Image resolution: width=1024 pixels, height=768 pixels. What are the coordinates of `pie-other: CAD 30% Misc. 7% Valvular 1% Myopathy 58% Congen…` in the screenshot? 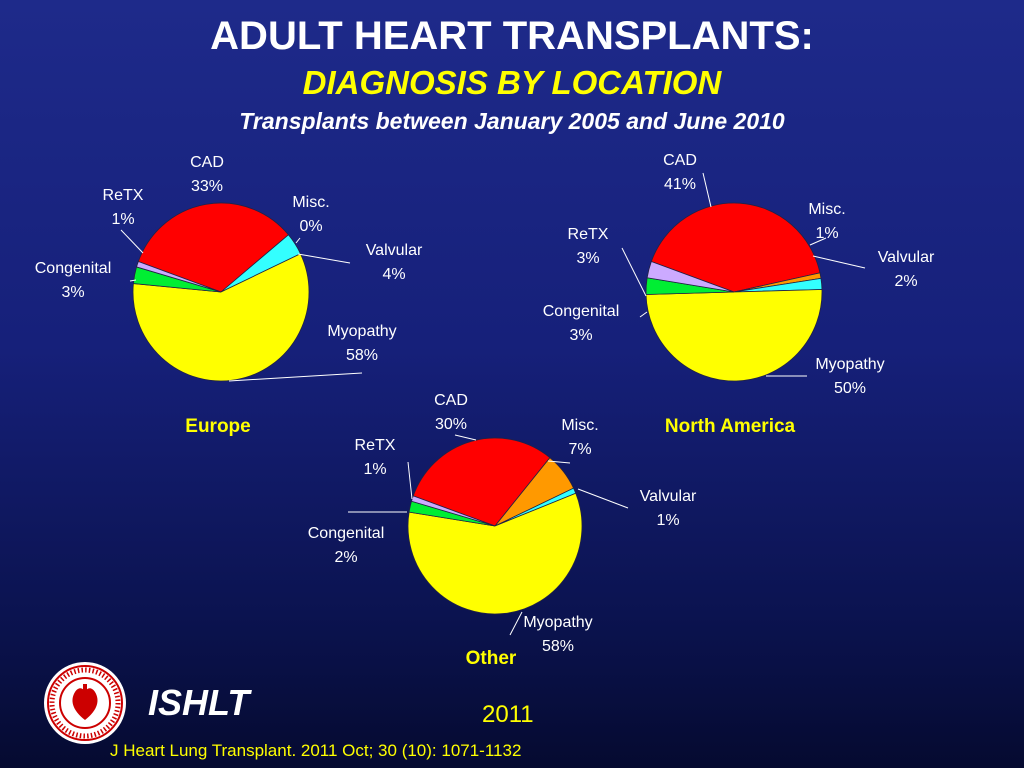 It's located at (502, 530).